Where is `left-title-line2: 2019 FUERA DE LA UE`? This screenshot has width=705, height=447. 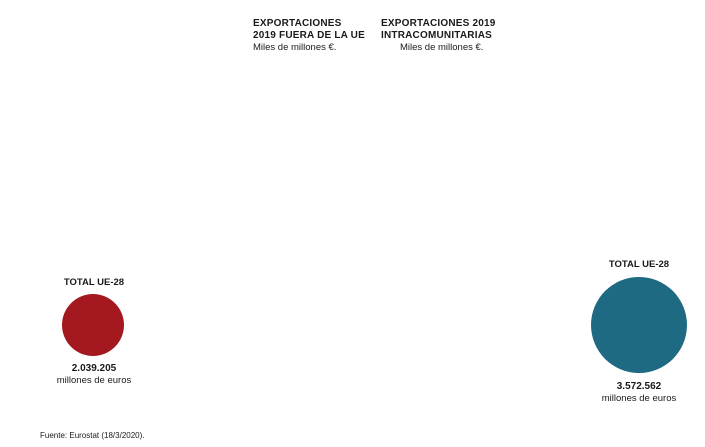
left-title-line2: 2019 FUERA DE LA UE is located at coordinates (309, 35).